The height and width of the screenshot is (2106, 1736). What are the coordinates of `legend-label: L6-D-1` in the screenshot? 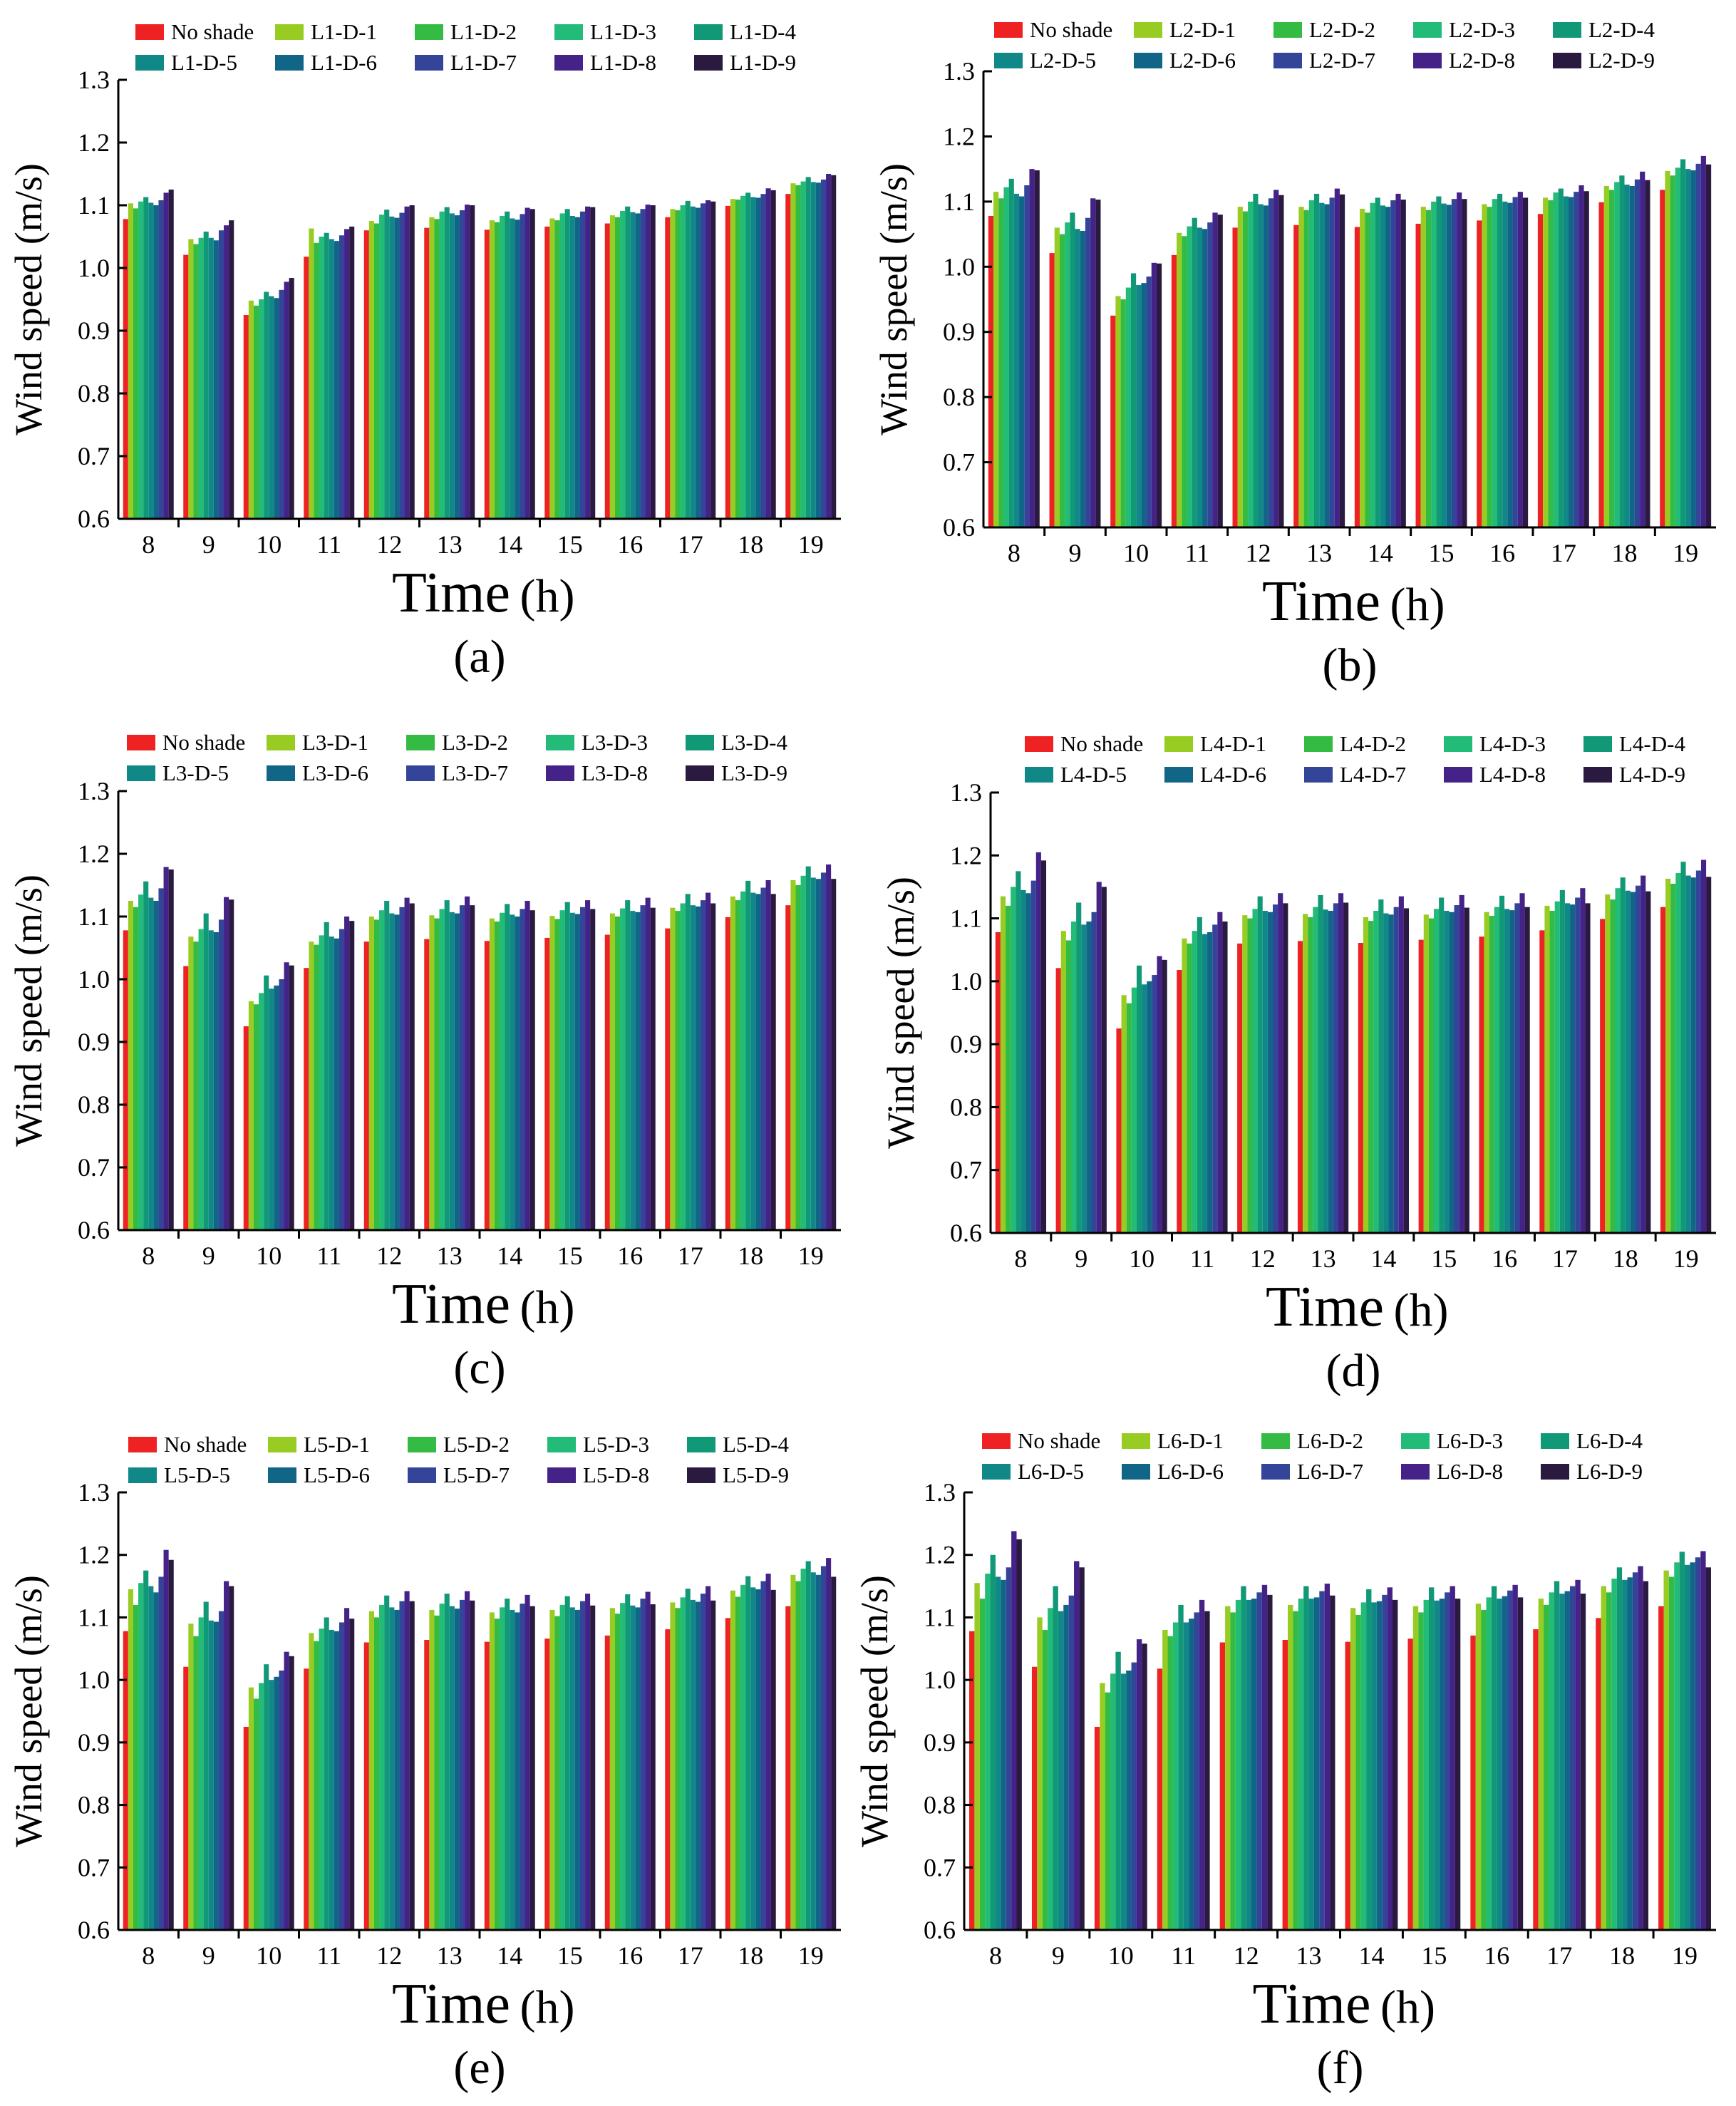 It's located at (1191, 1441).